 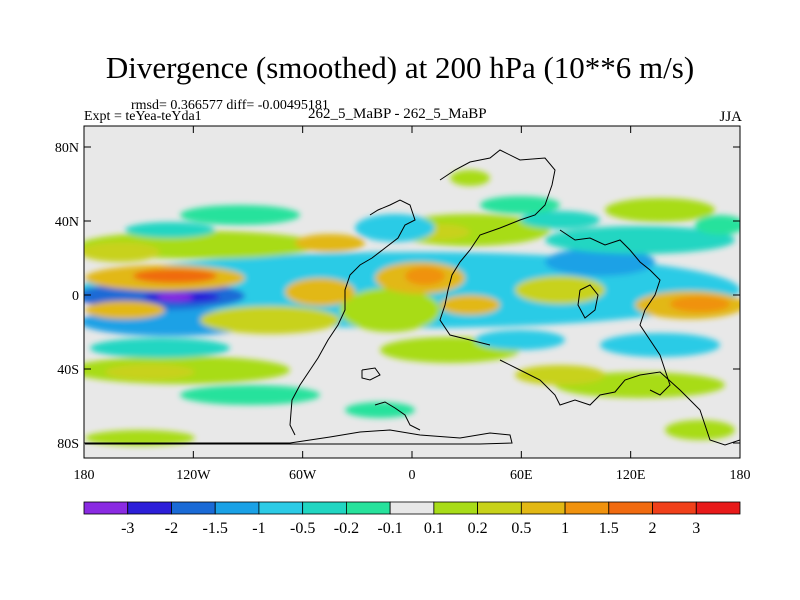 I want to click on y-tick-label: 80N, so click(x=67, y=148).